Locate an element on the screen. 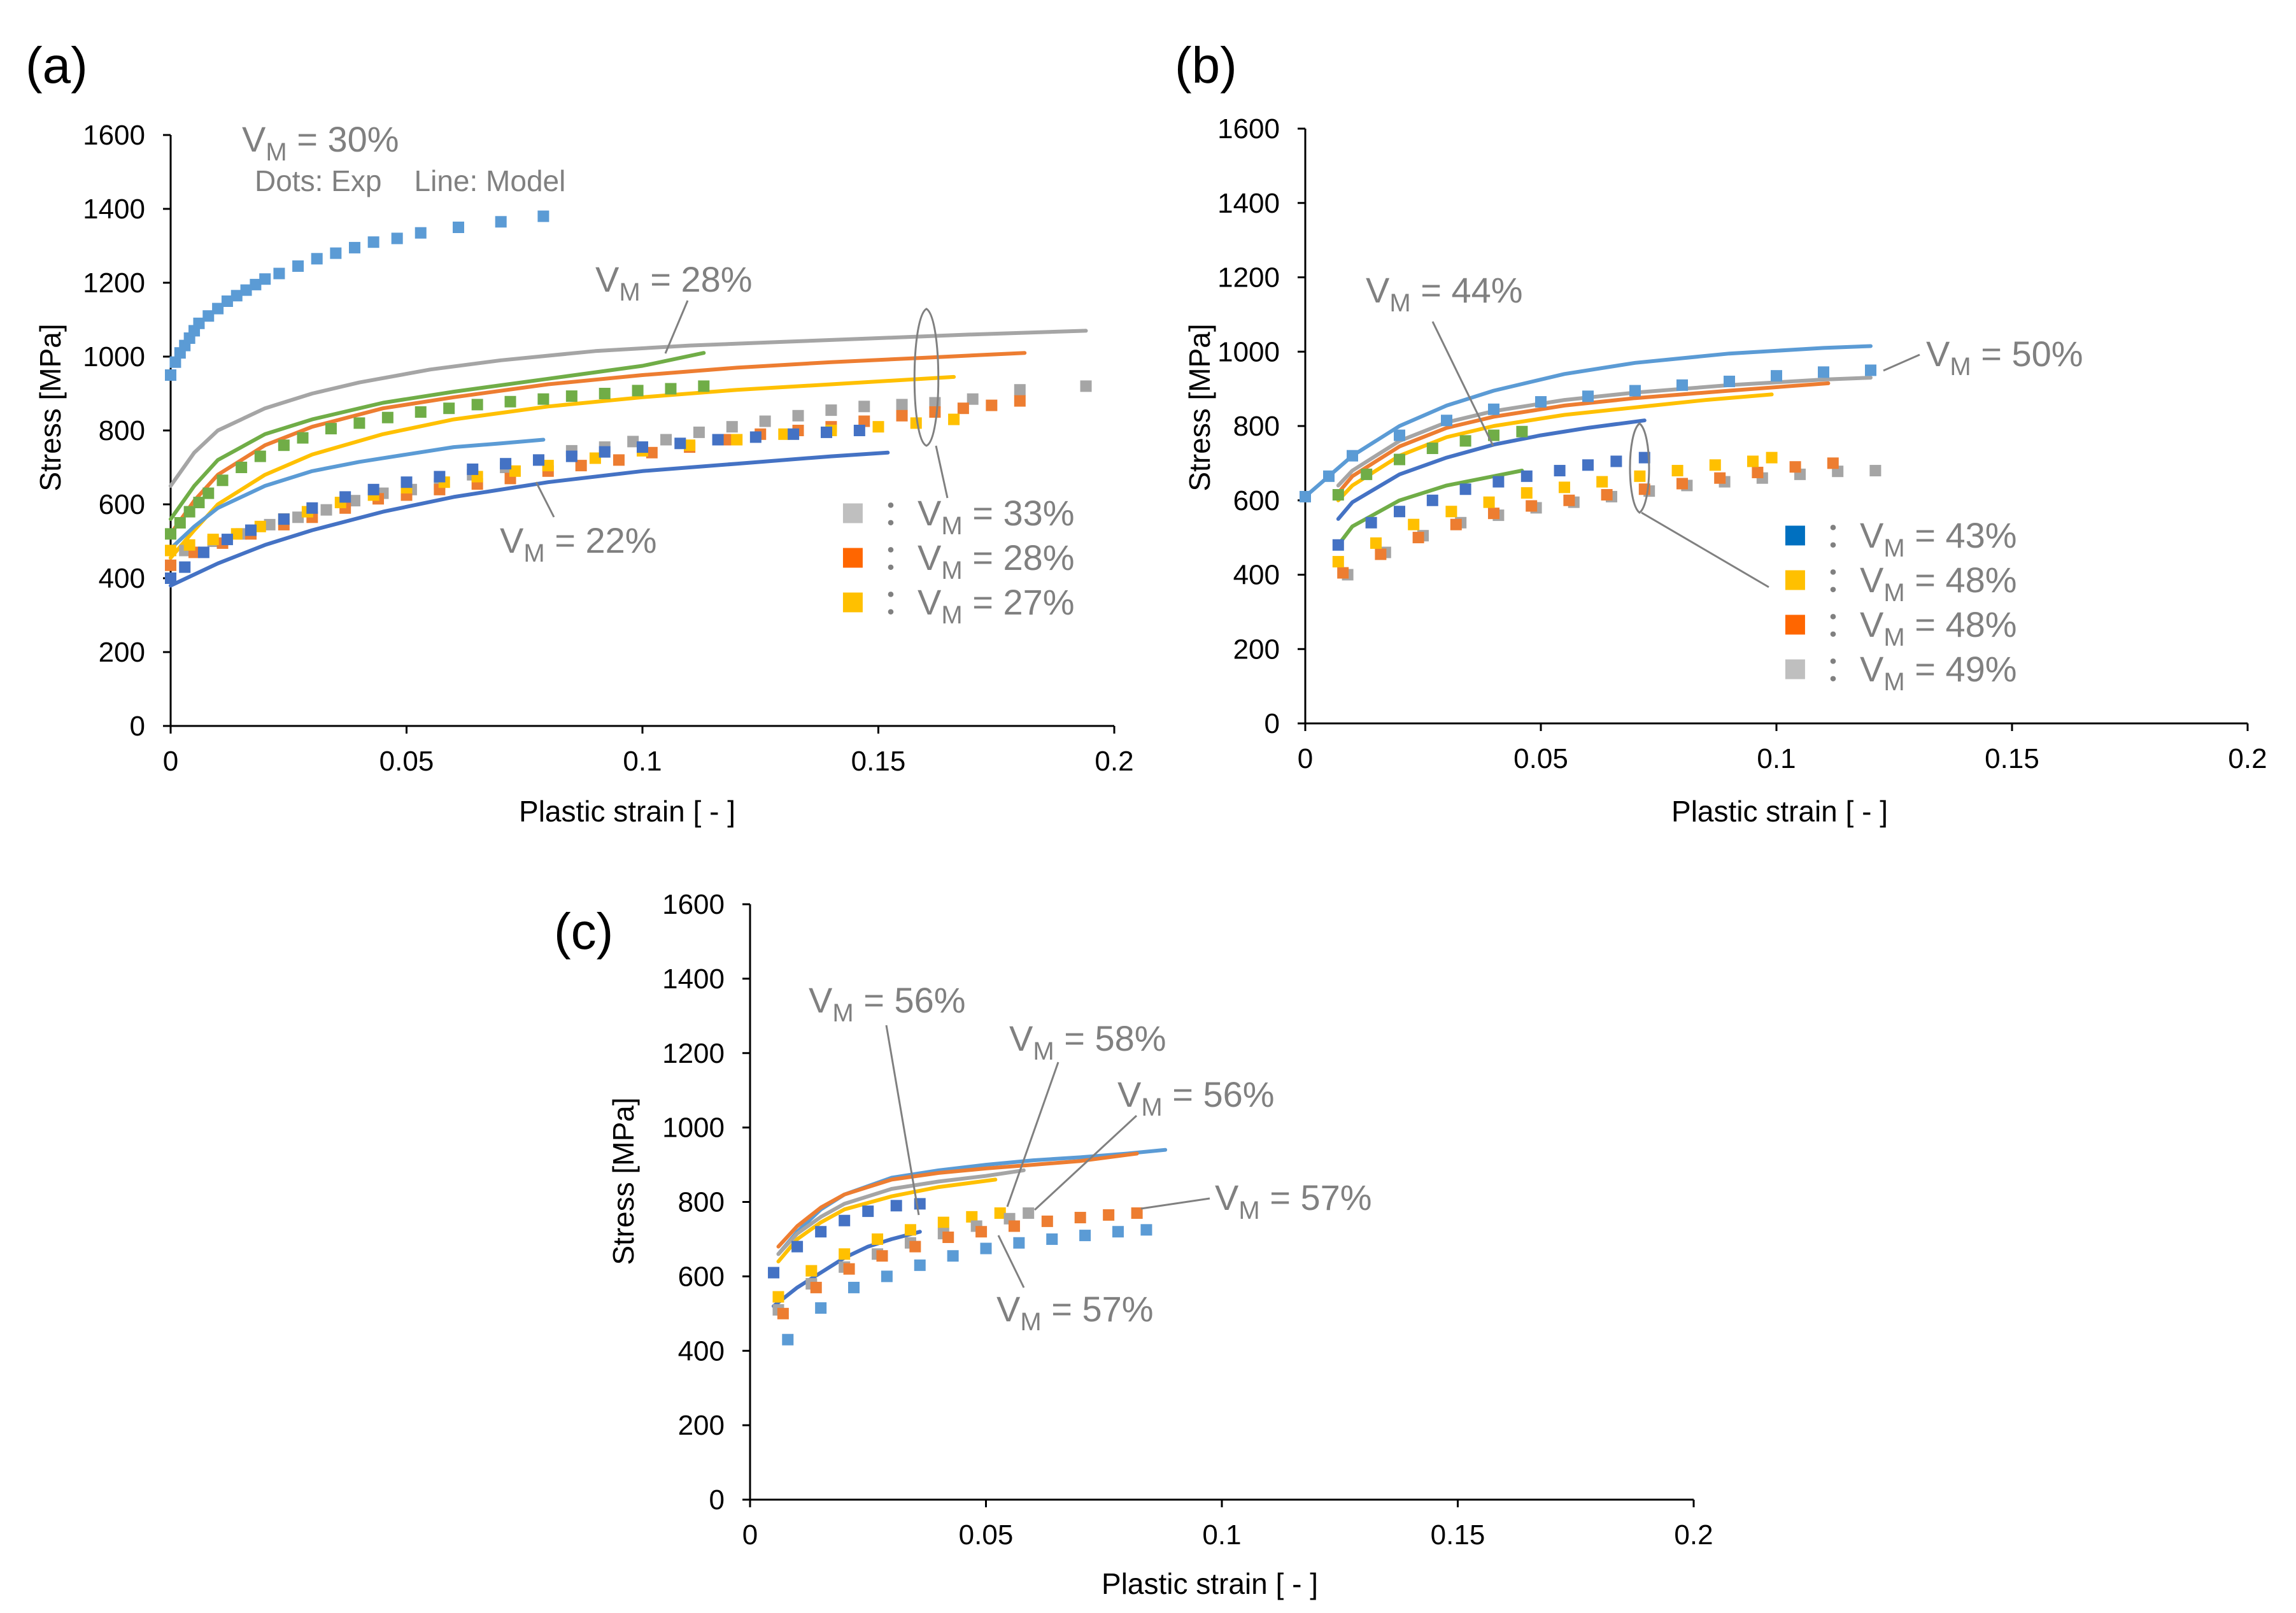 The width and height of the screenshot is (2296, 1613). panel-c-label: (c) is located at coordinates (583, 931).